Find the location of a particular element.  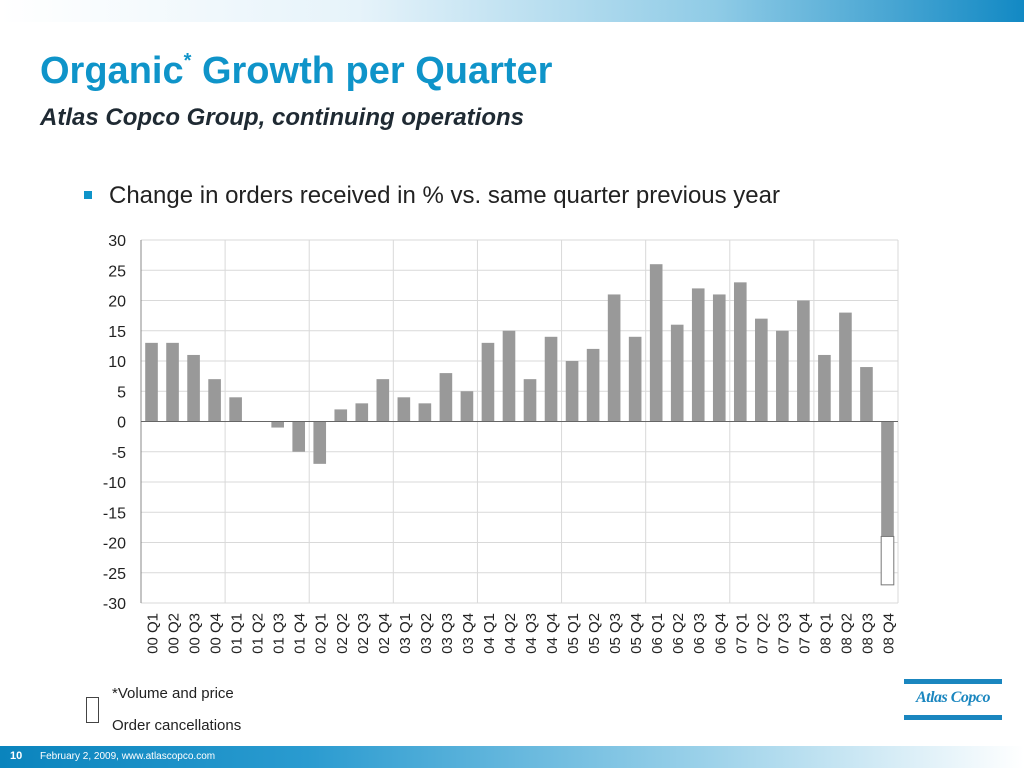

x-tick-label: 07 Q1 is located at coordinates (741, 633).